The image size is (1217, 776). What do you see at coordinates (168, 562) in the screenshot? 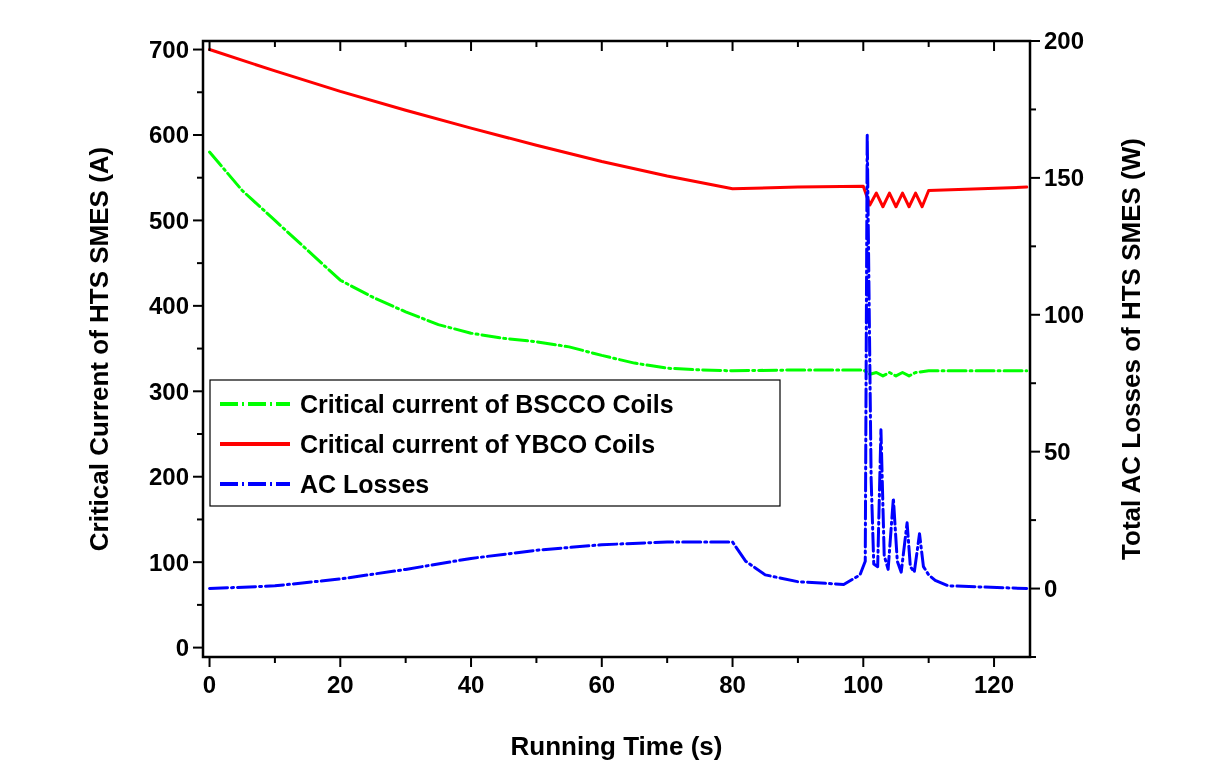
I see `y-tick-label: 100` at bounding box center [168, 562].